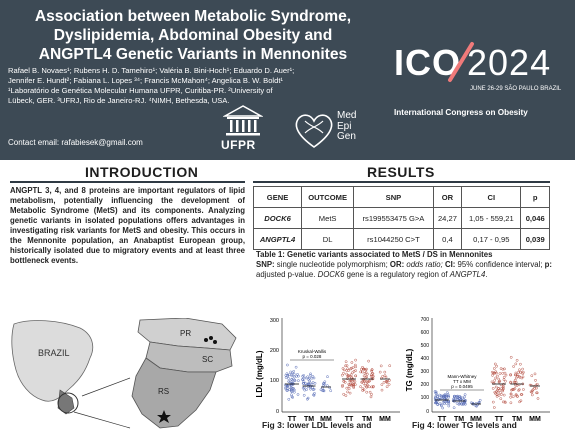 The width and height of the screenshot is (575, 431). I want to click on y-tick-label: 600, so click(425, 333).